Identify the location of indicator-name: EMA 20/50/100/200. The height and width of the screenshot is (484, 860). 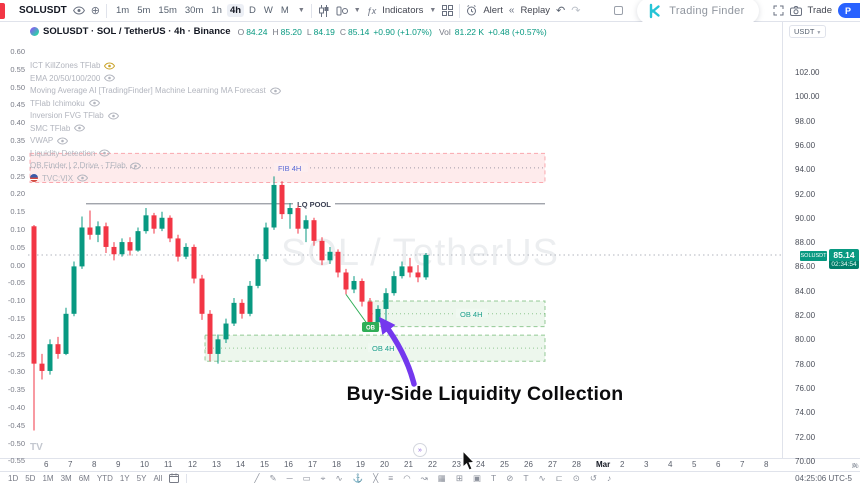
(65, 78).